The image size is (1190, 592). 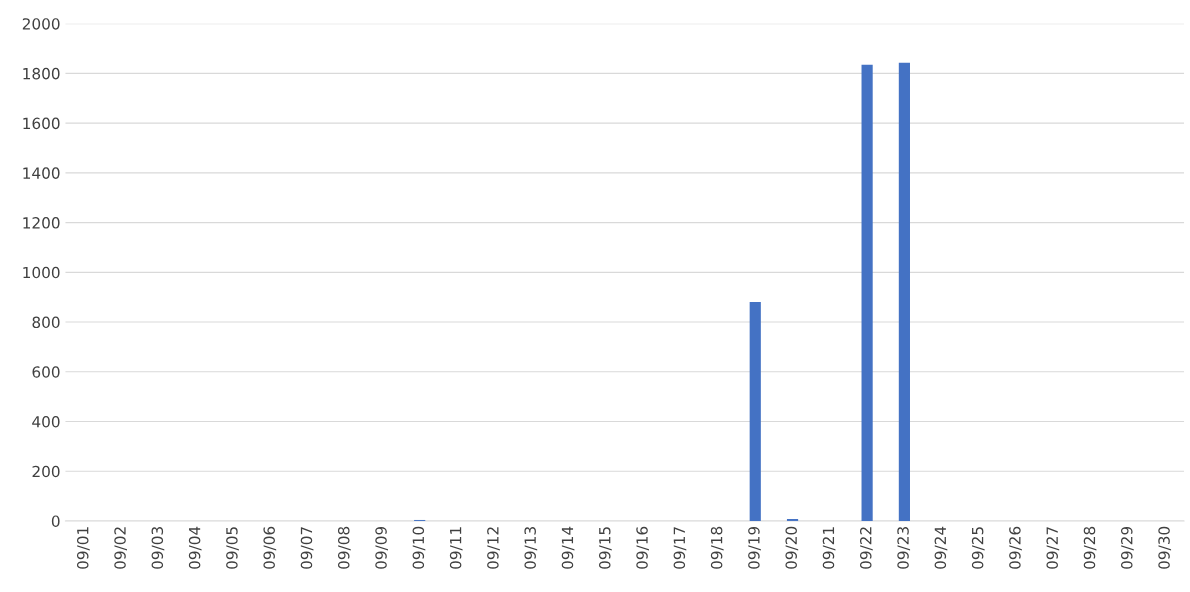 I want to click on x-tick-label: 09/22, so click(x=866, y=548).